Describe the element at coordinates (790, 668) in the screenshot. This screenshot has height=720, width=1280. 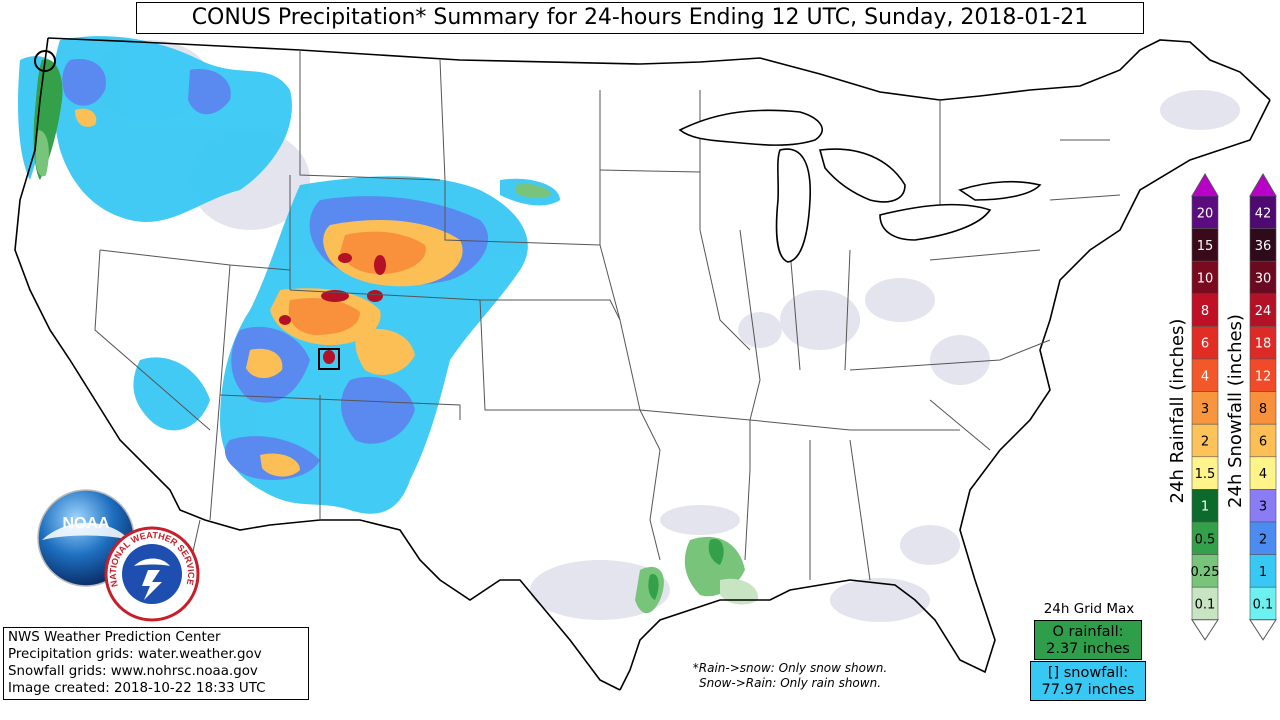
I see `note-line-1: *Rain->snow: Only snow shown.` at that location.